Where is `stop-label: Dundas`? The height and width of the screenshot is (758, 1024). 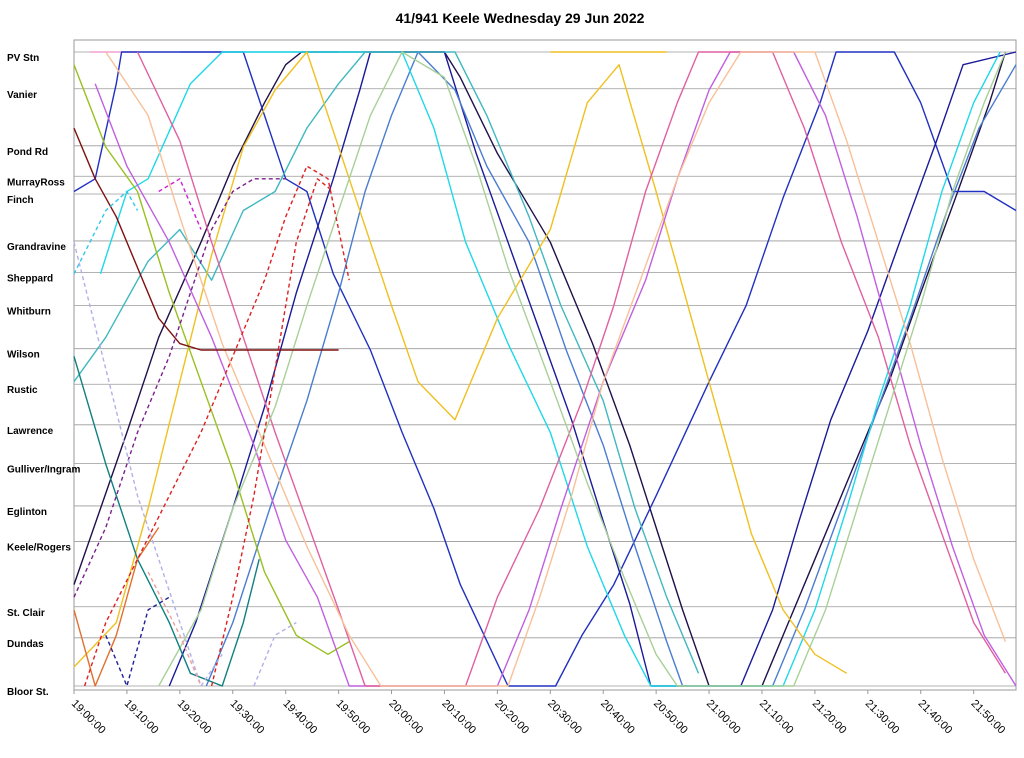 stop-label: Dundas is located at coordinates (25, 644).